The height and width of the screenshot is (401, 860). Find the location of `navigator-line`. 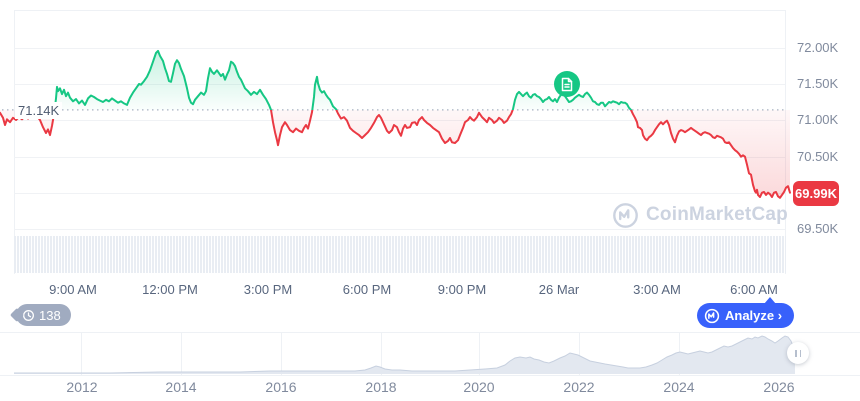

navigator-line is located at coordinates (405, 354).